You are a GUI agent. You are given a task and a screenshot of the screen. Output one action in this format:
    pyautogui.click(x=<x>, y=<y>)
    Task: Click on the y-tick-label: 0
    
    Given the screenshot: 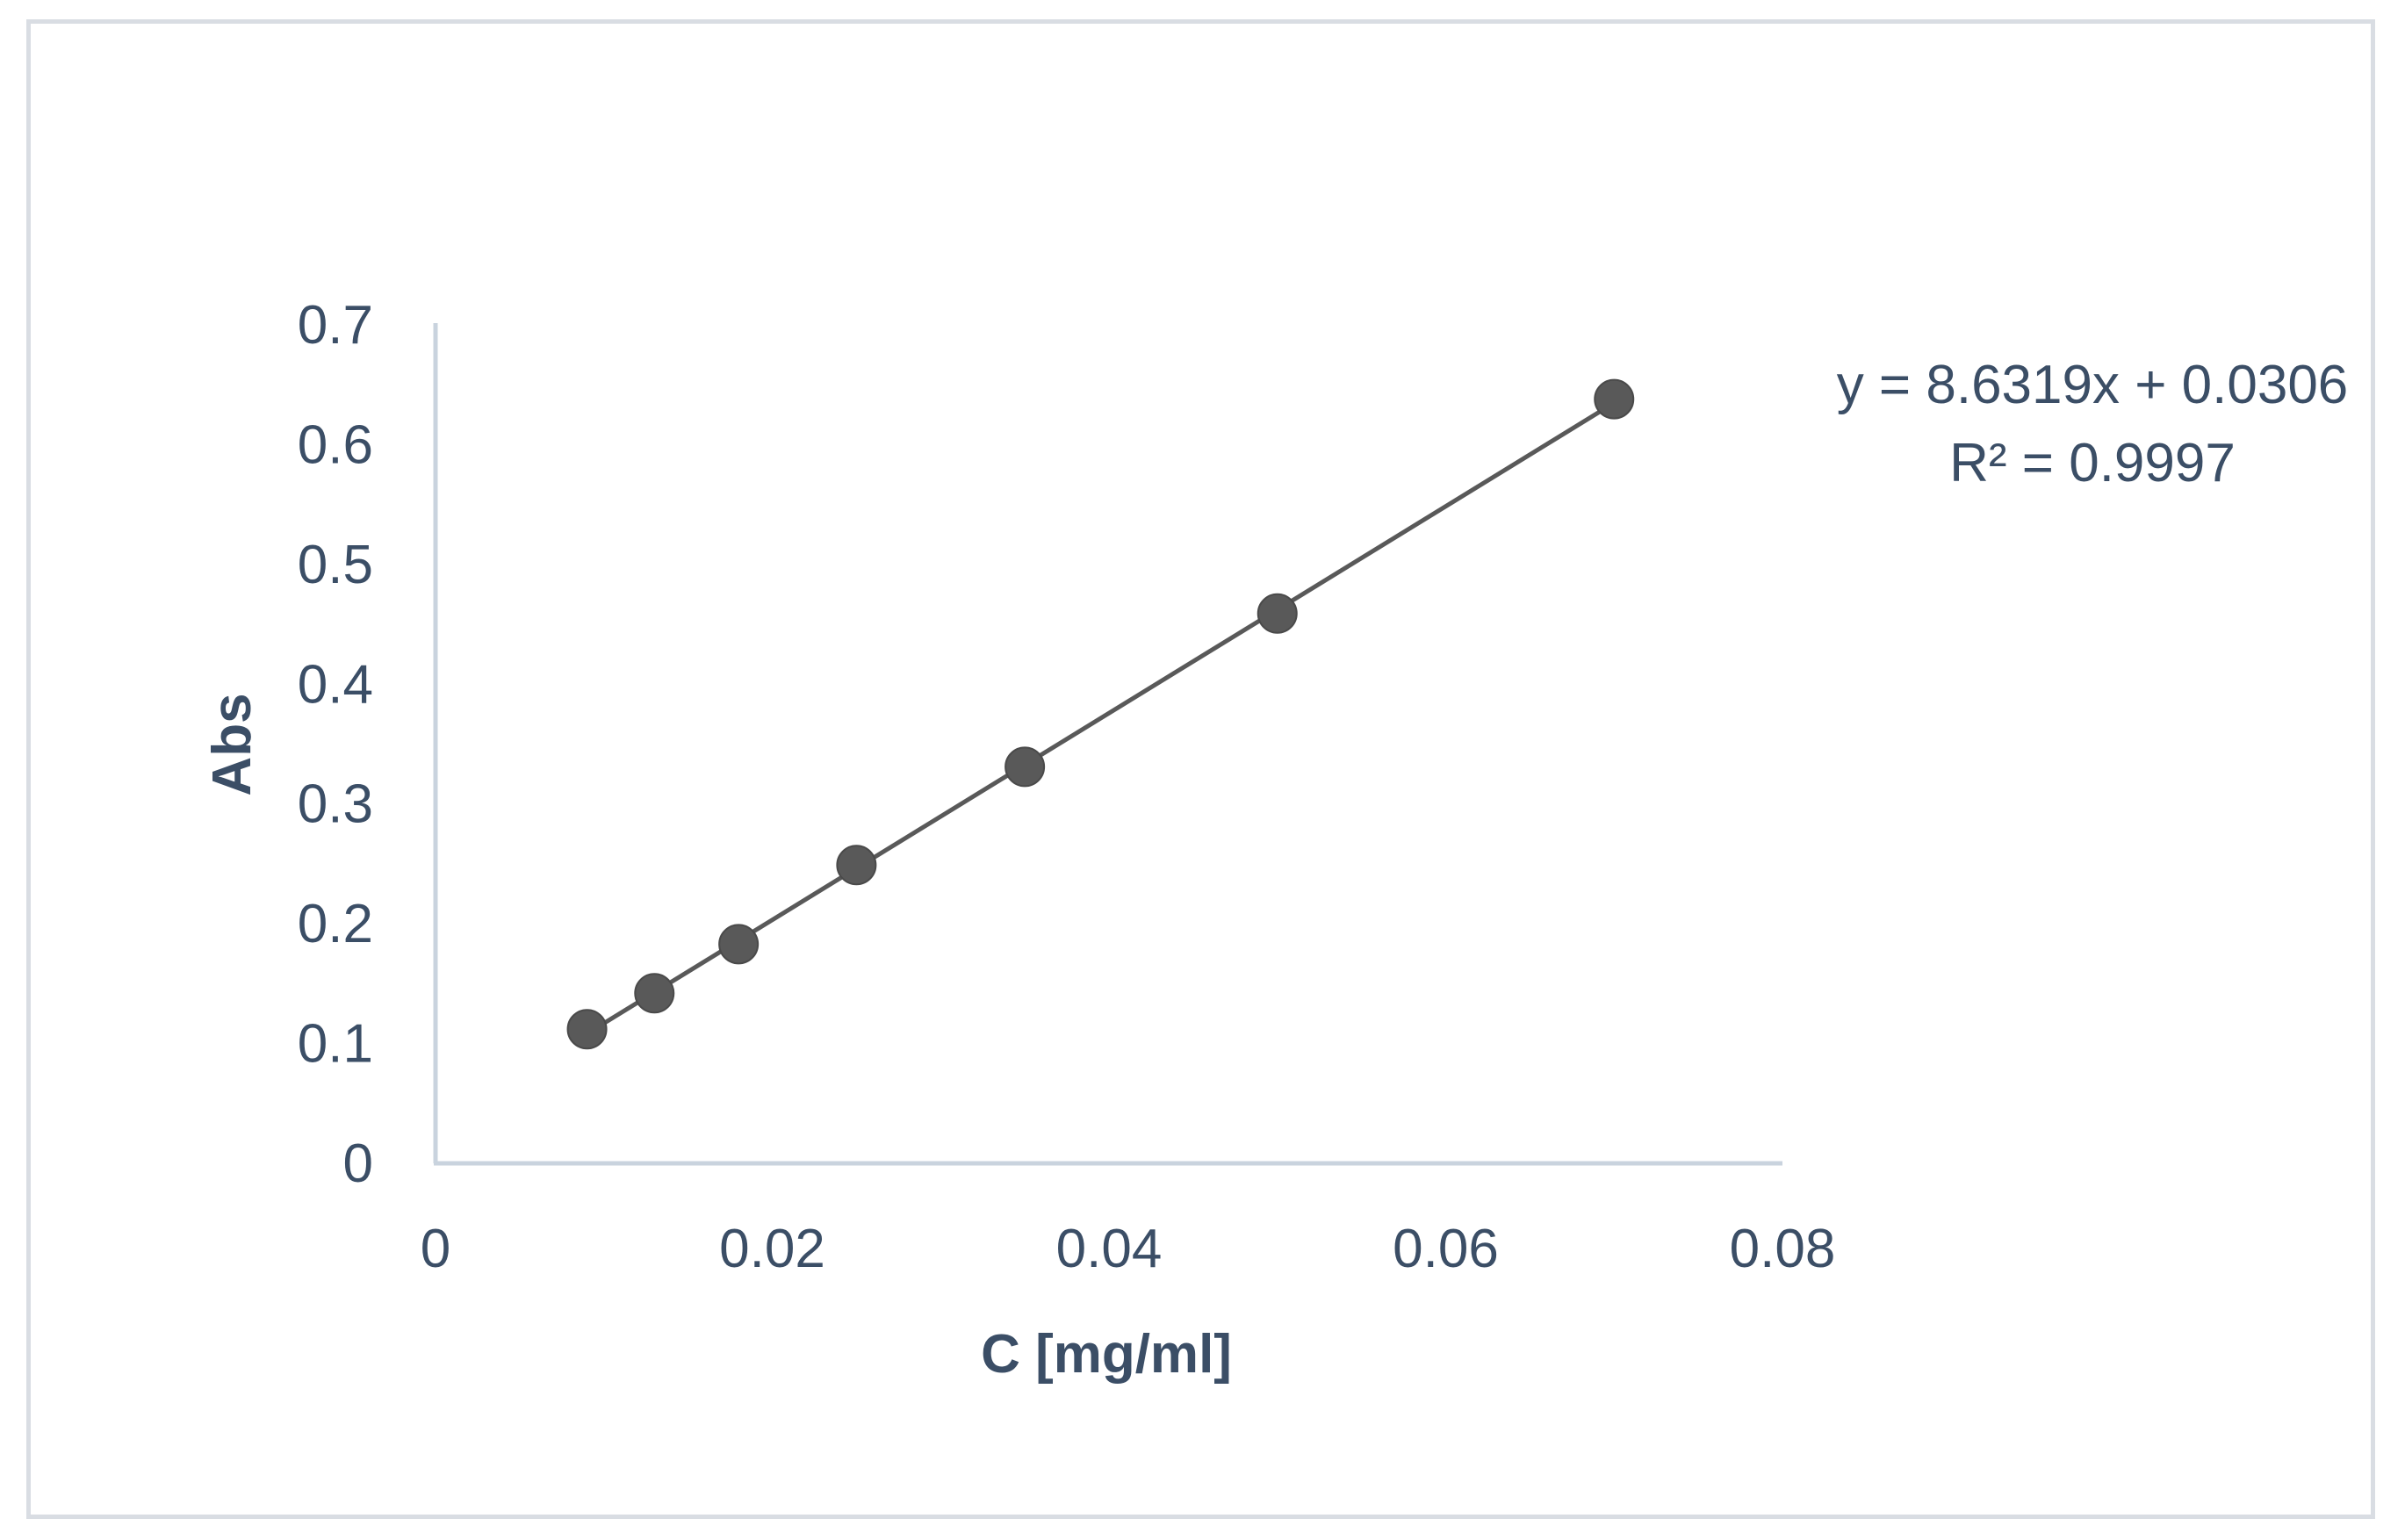 What is the action you would take?
    pyautogui.click(x=358, y=1163)
    